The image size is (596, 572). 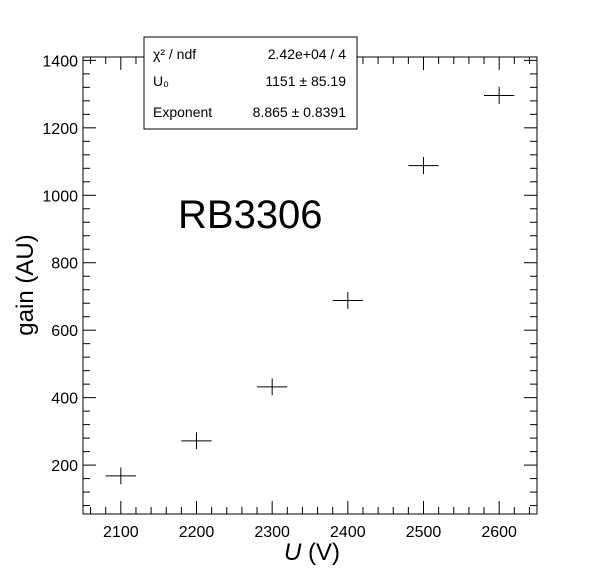 What do you see at coordinates (499, 532) in the screenshot?
I see `x-tick-label: 2600` at bounding box center [499, 532].